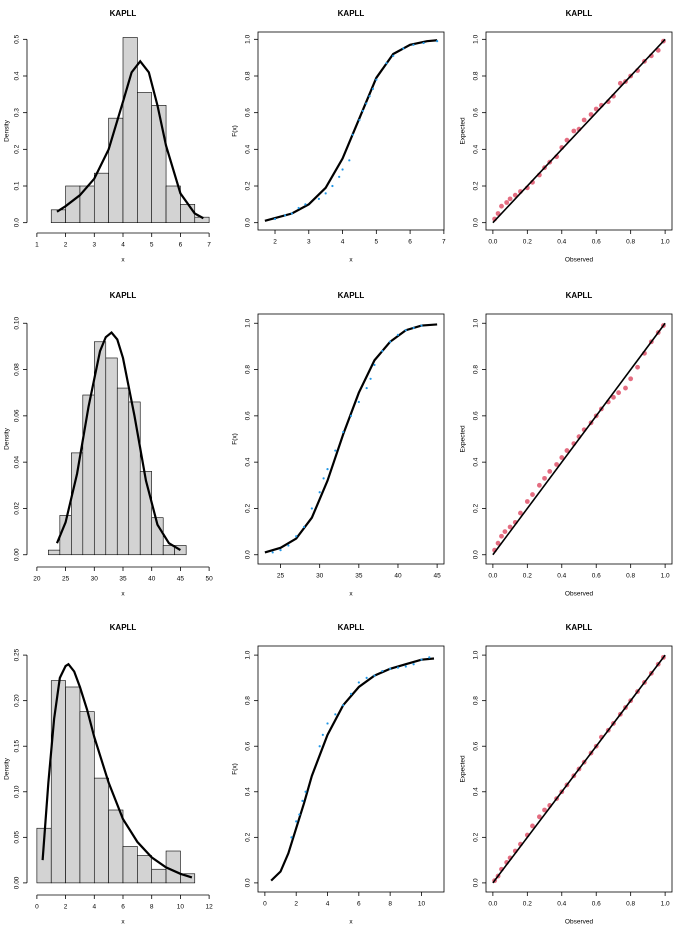 The image size is (685, 932). What do you see at coordinates (476, 745) in the screenshot?
I see `y-tick-label: 0.6` at bounding box center [476, 745].